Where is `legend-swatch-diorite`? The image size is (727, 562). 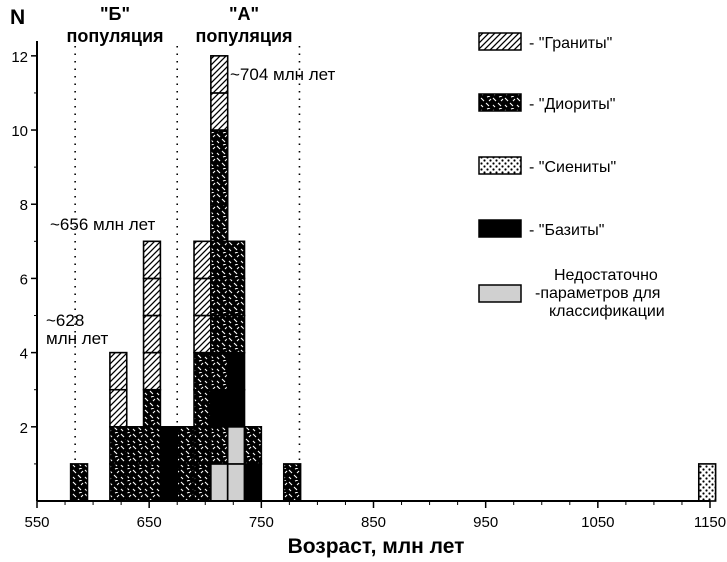
legend-swatch-diorite is located at coordinates (500, 102).